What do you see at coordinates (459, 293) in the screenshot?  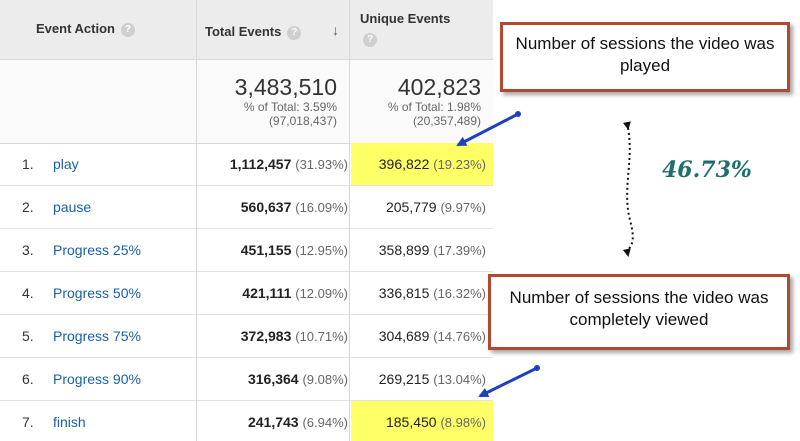 I see `unique-events-percent: (16.32%)` at bounding box center [459, 293].